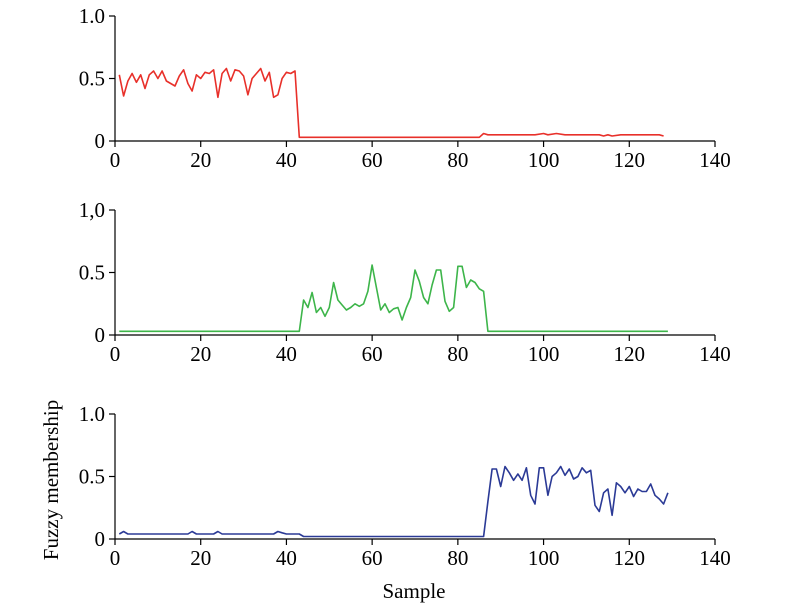  I want to click on x-axis-title: Sample, so click(414, 591).